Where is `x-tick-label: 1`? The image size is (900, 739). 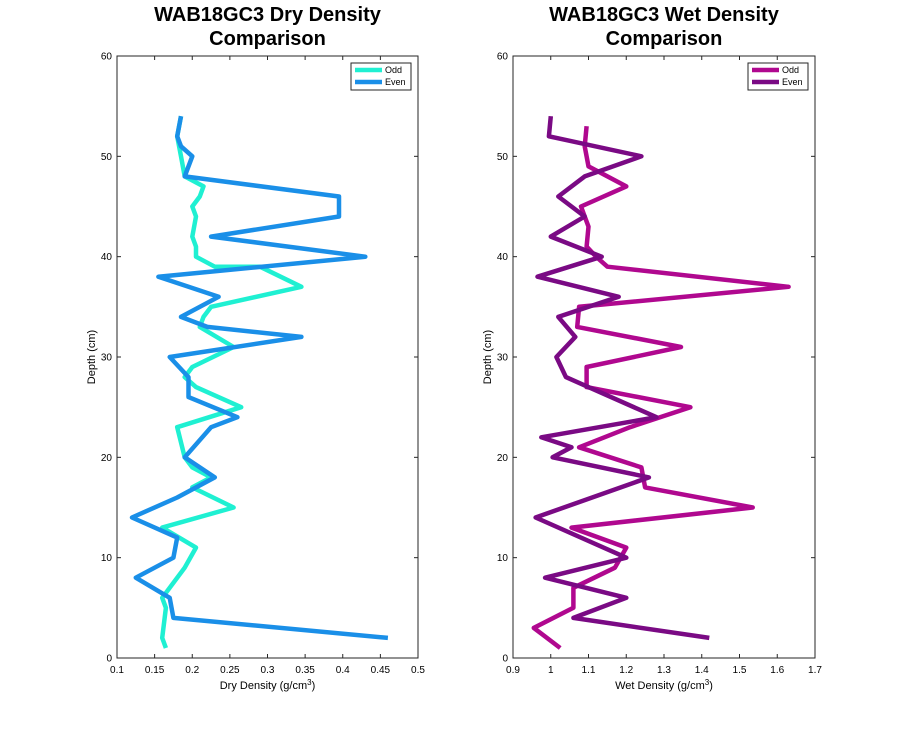 x-tick-label: 1 is located at coordinates (551, 670).